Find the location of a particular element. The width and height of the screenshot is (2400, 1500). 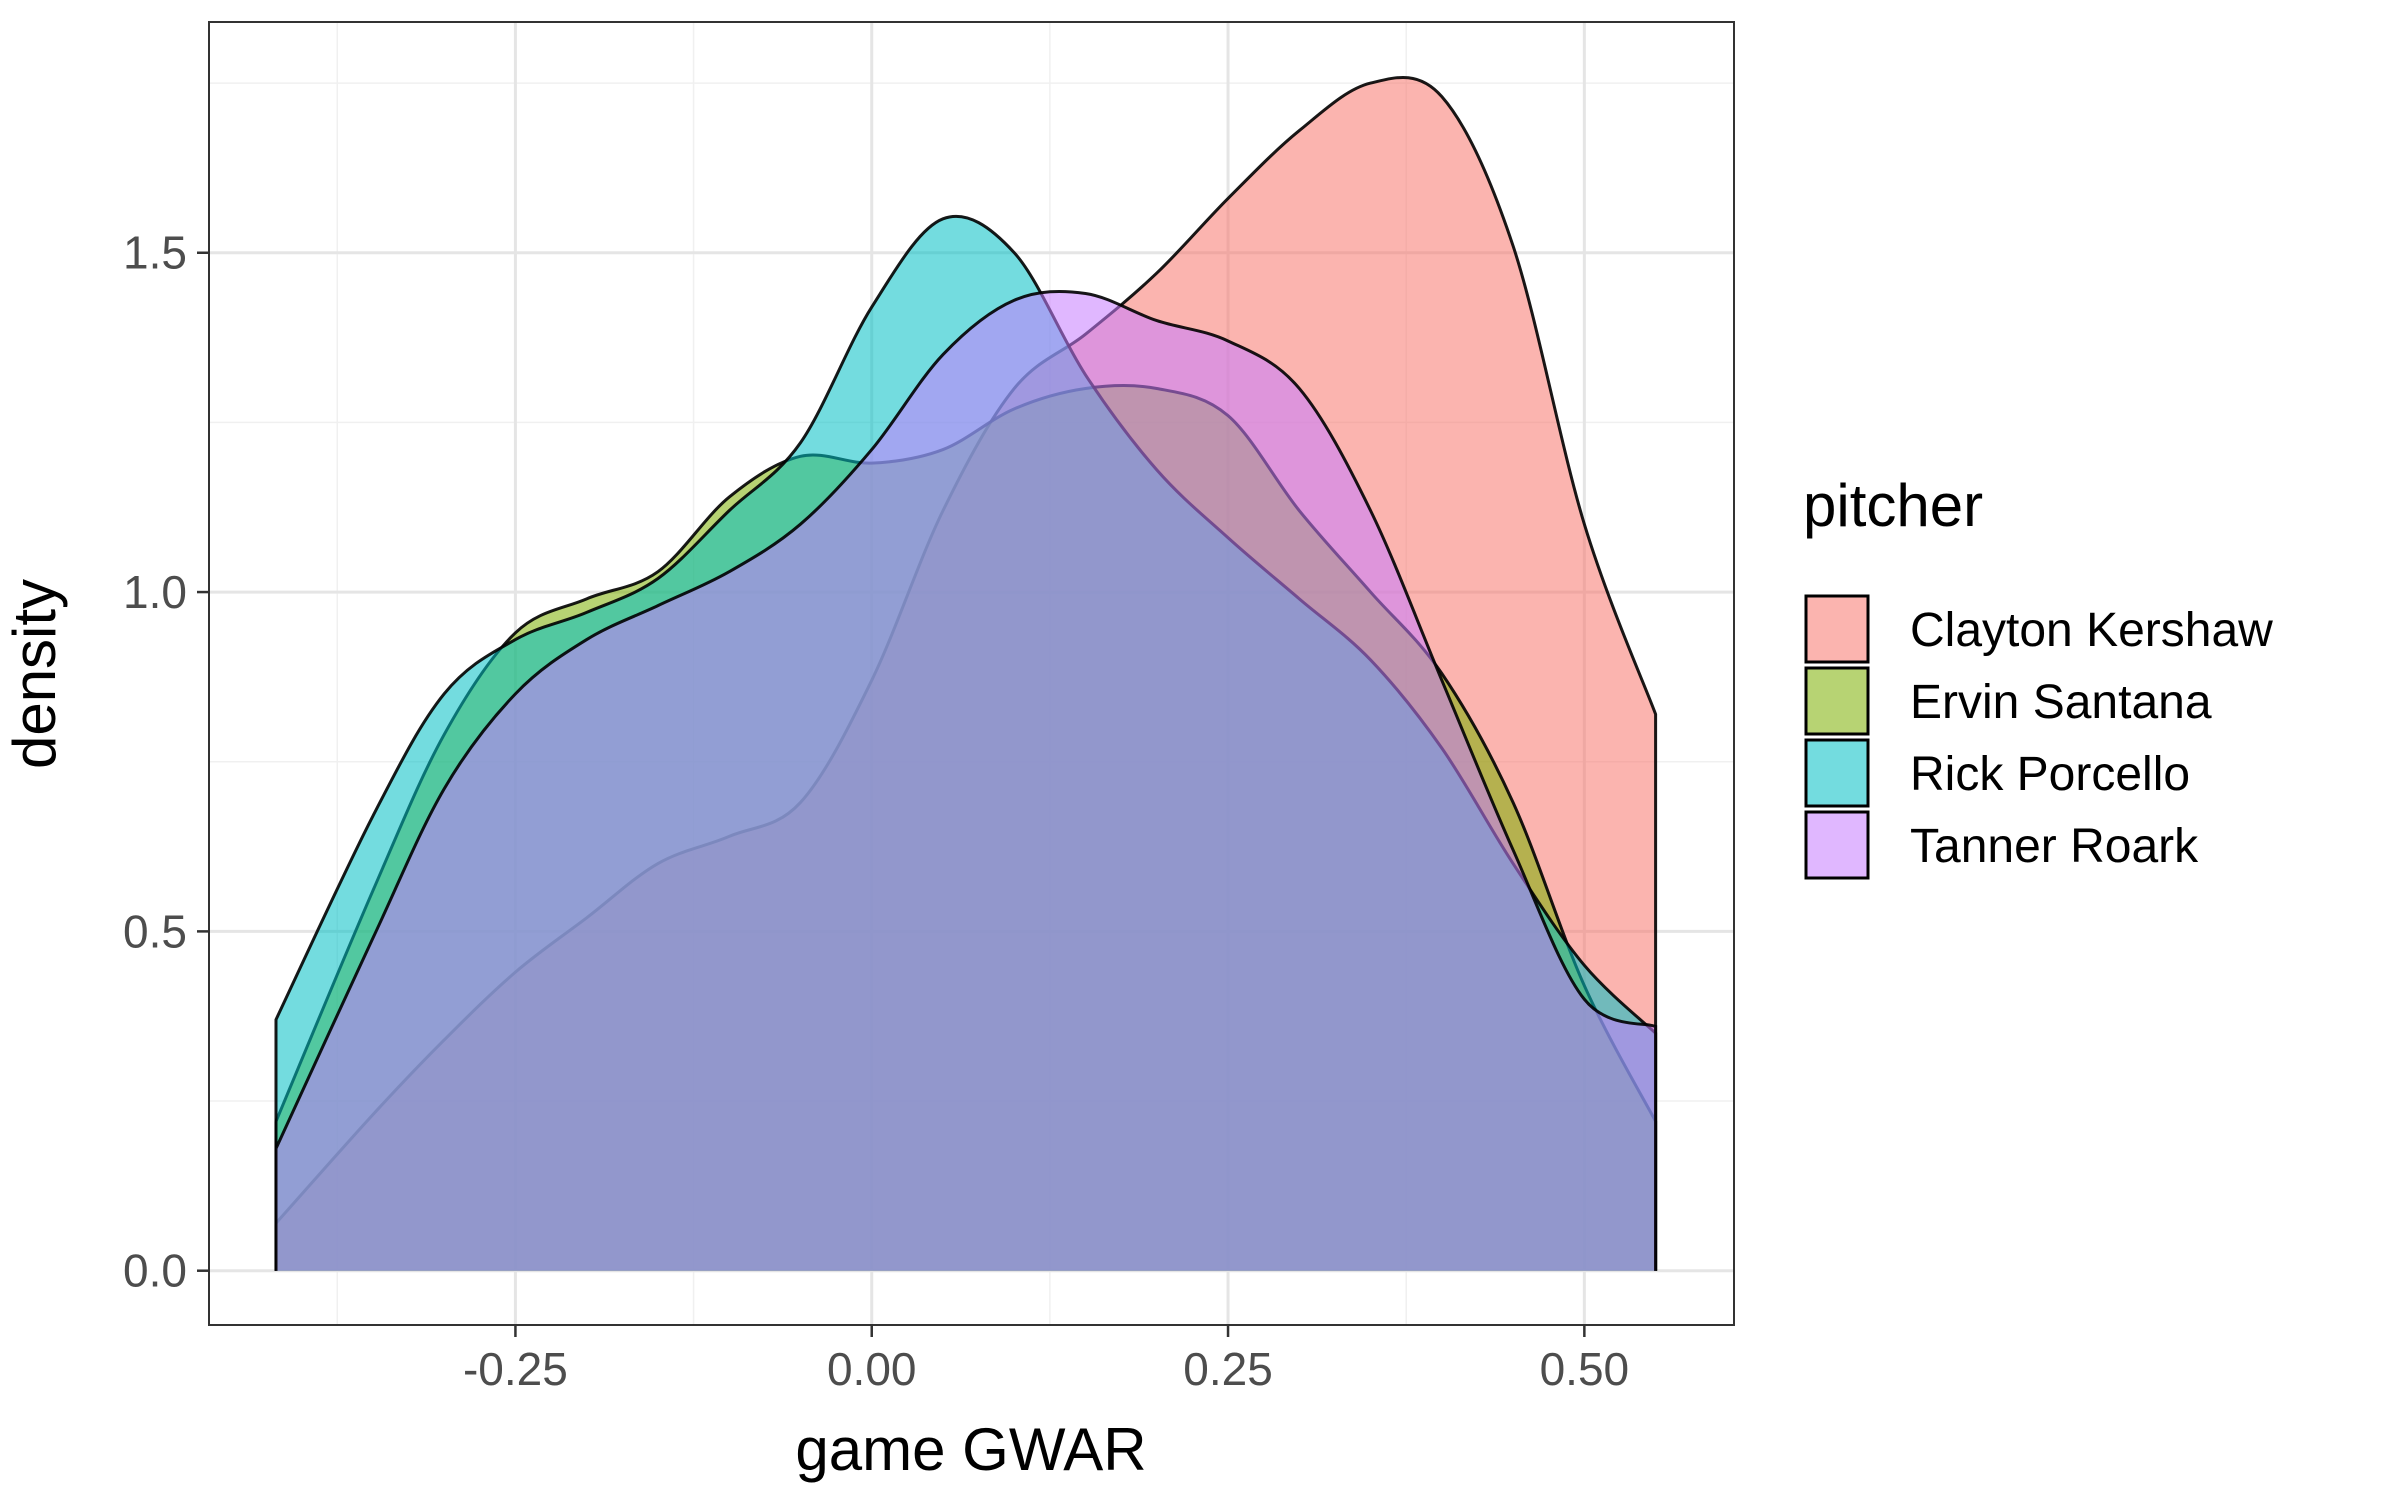

x-axis-title: game GWAR is located at coordinates (970, 1449).